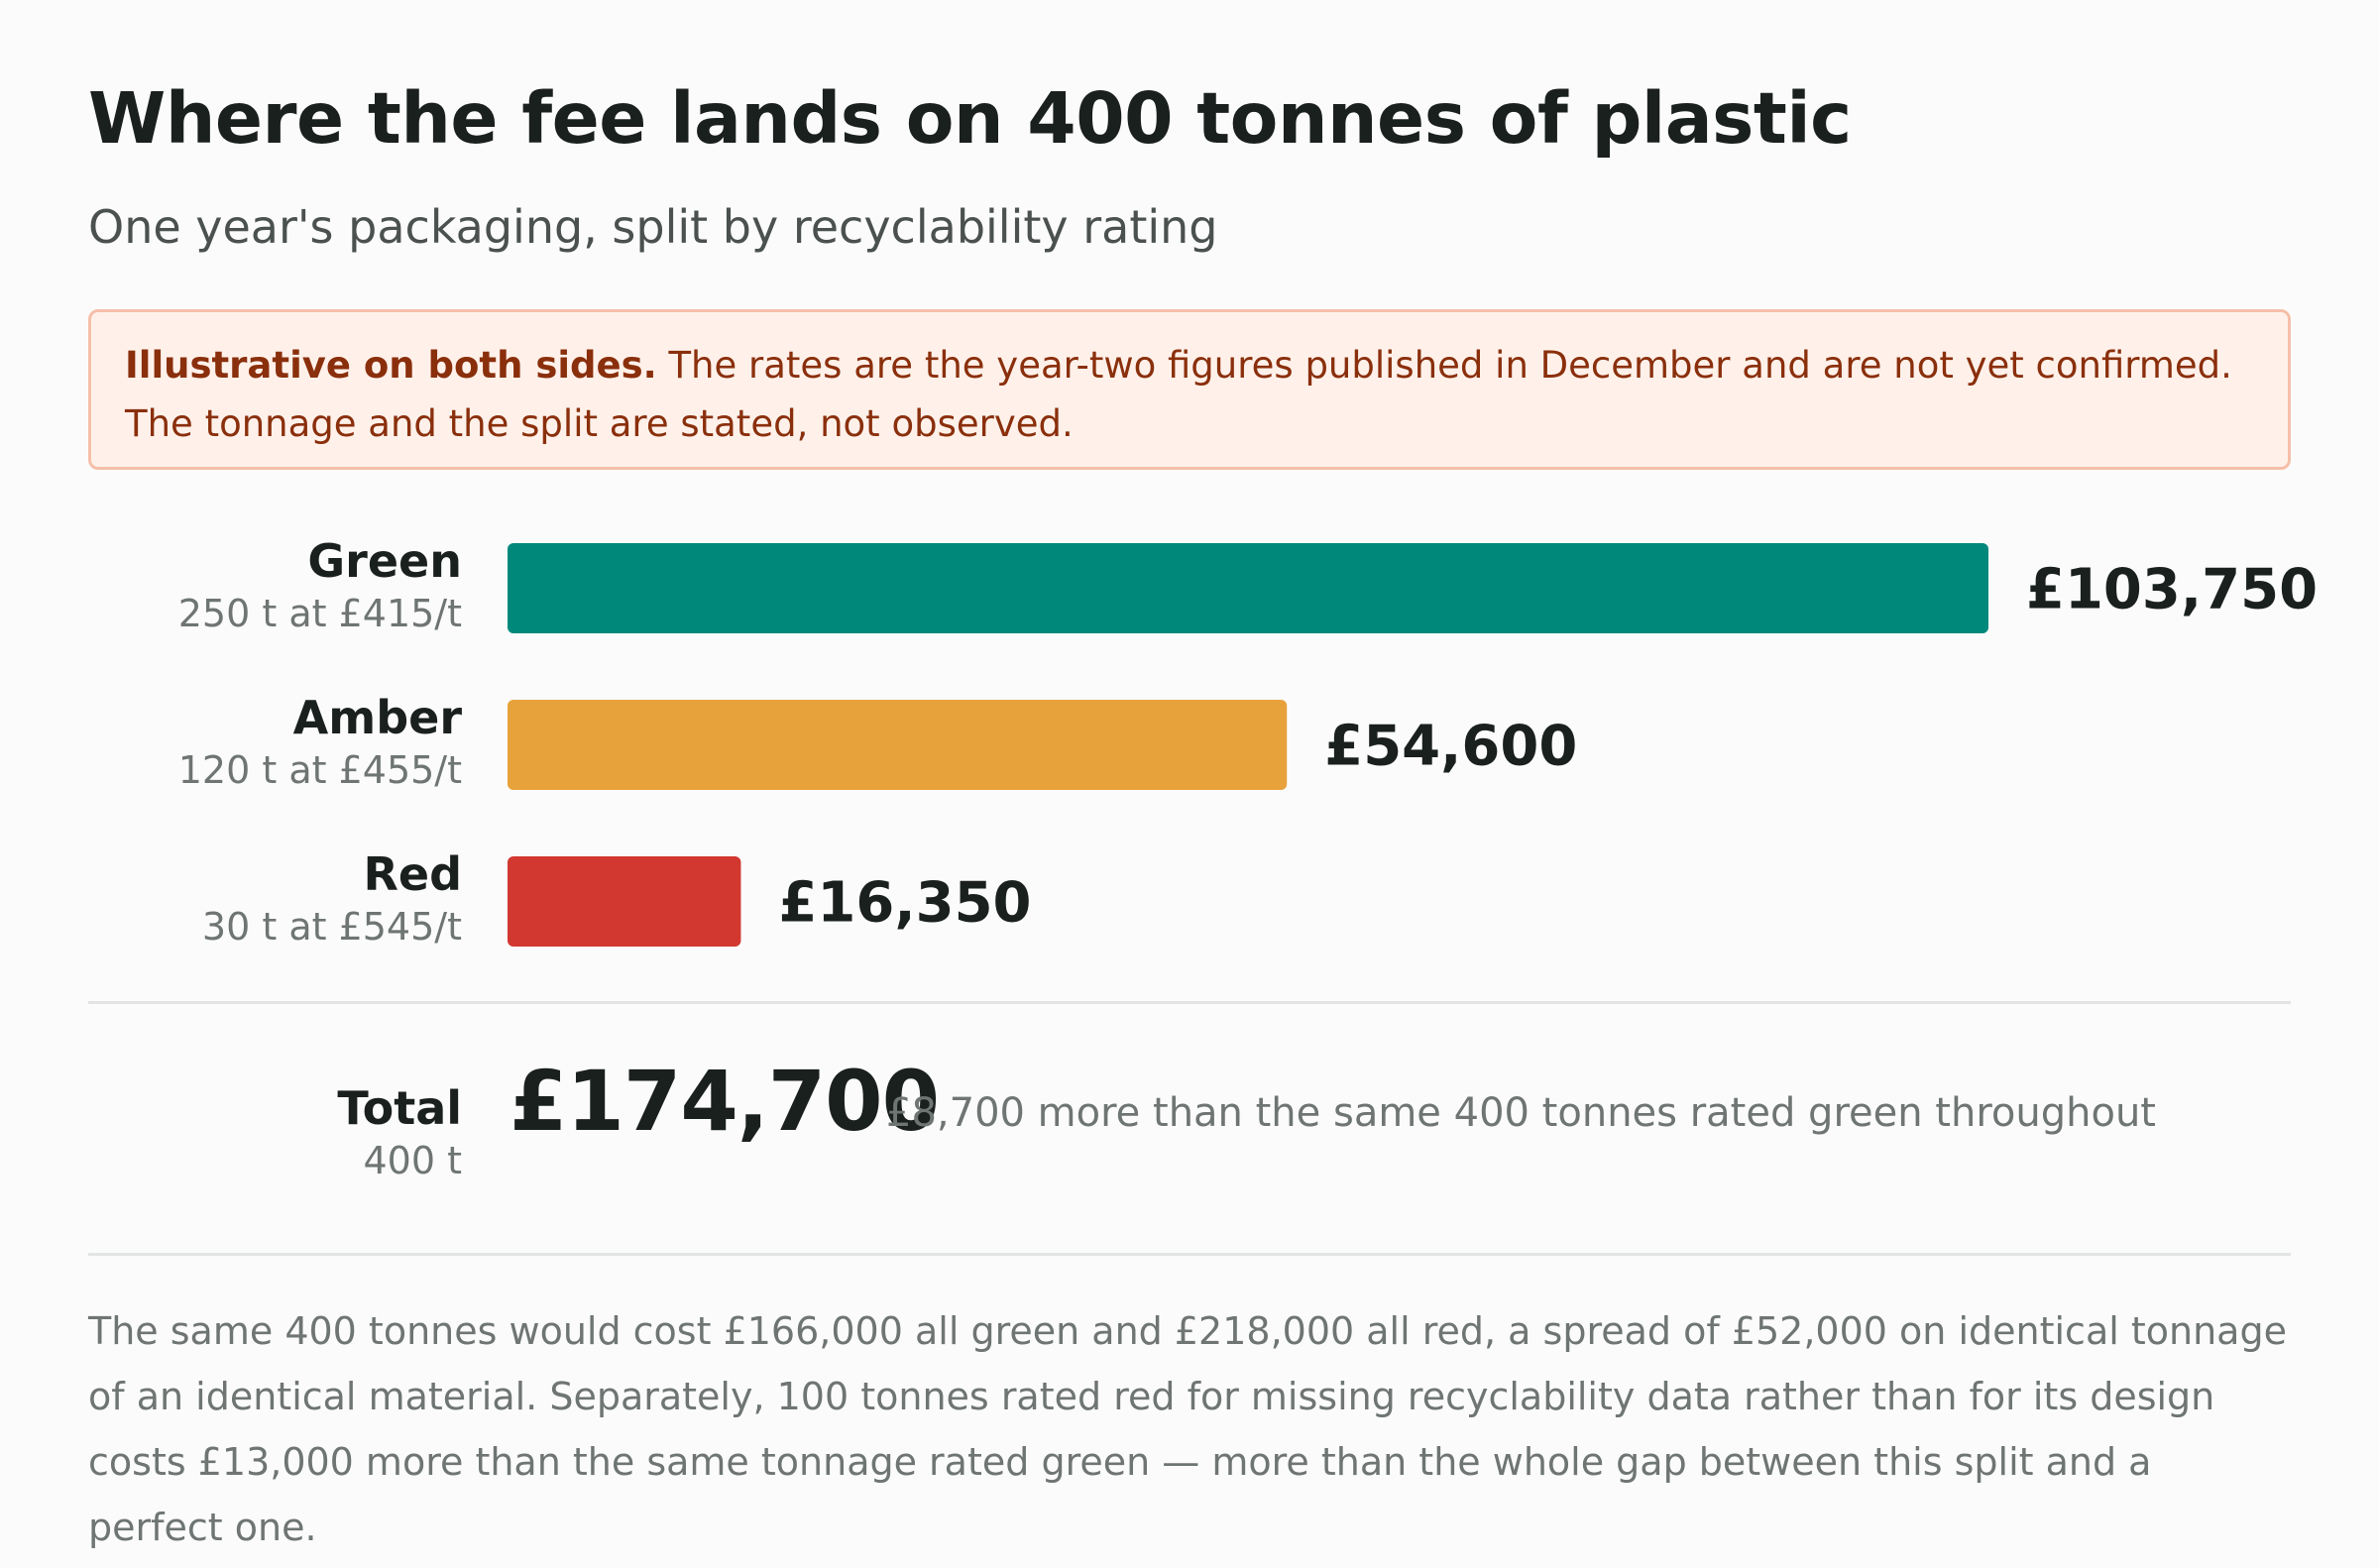  What do you see at coordinates (2172, 590) in the screenshot?
I see `value-label-green: £103,750` at bounding box center [2172, 590].